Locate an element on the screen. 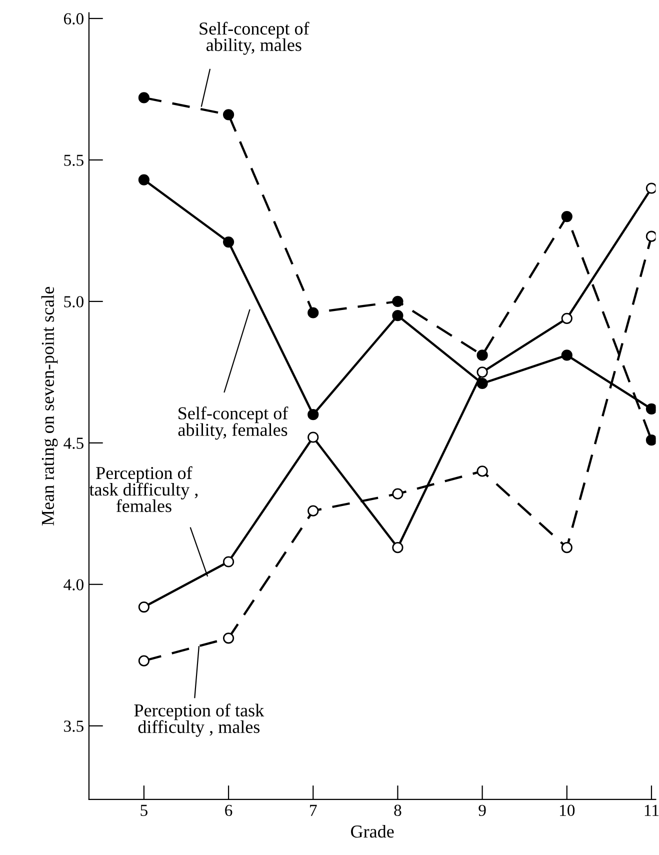 This screenshot has height=855, width=659. x-tick-label: 11 is located at coordinates (651, 810).